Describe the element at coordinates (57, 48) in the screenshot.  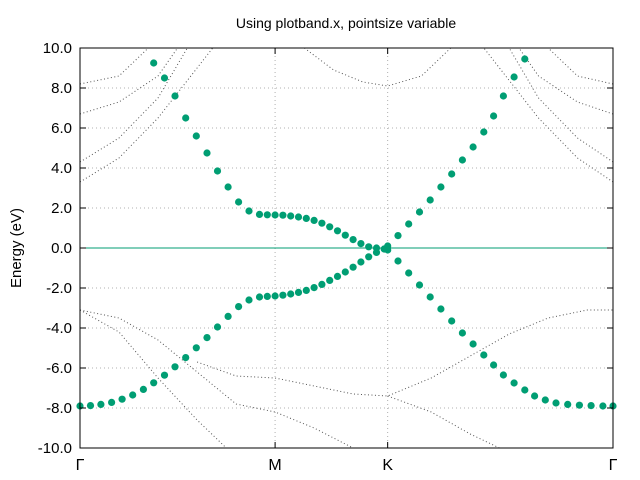
I see `y-tick-label: 10.0` at that location.